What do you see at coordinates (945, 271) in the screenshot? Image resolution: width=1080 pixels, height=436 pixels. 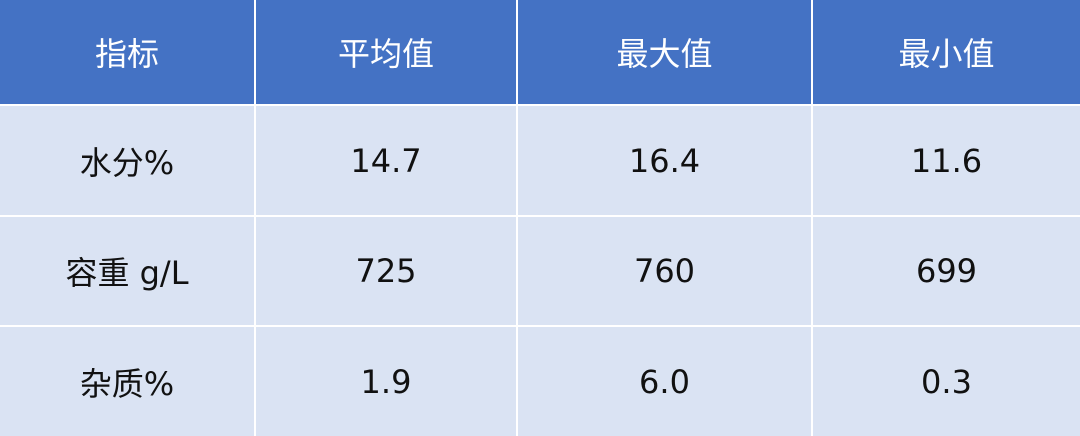 I see `cell-min: 699` at bounding box center [945, 271].